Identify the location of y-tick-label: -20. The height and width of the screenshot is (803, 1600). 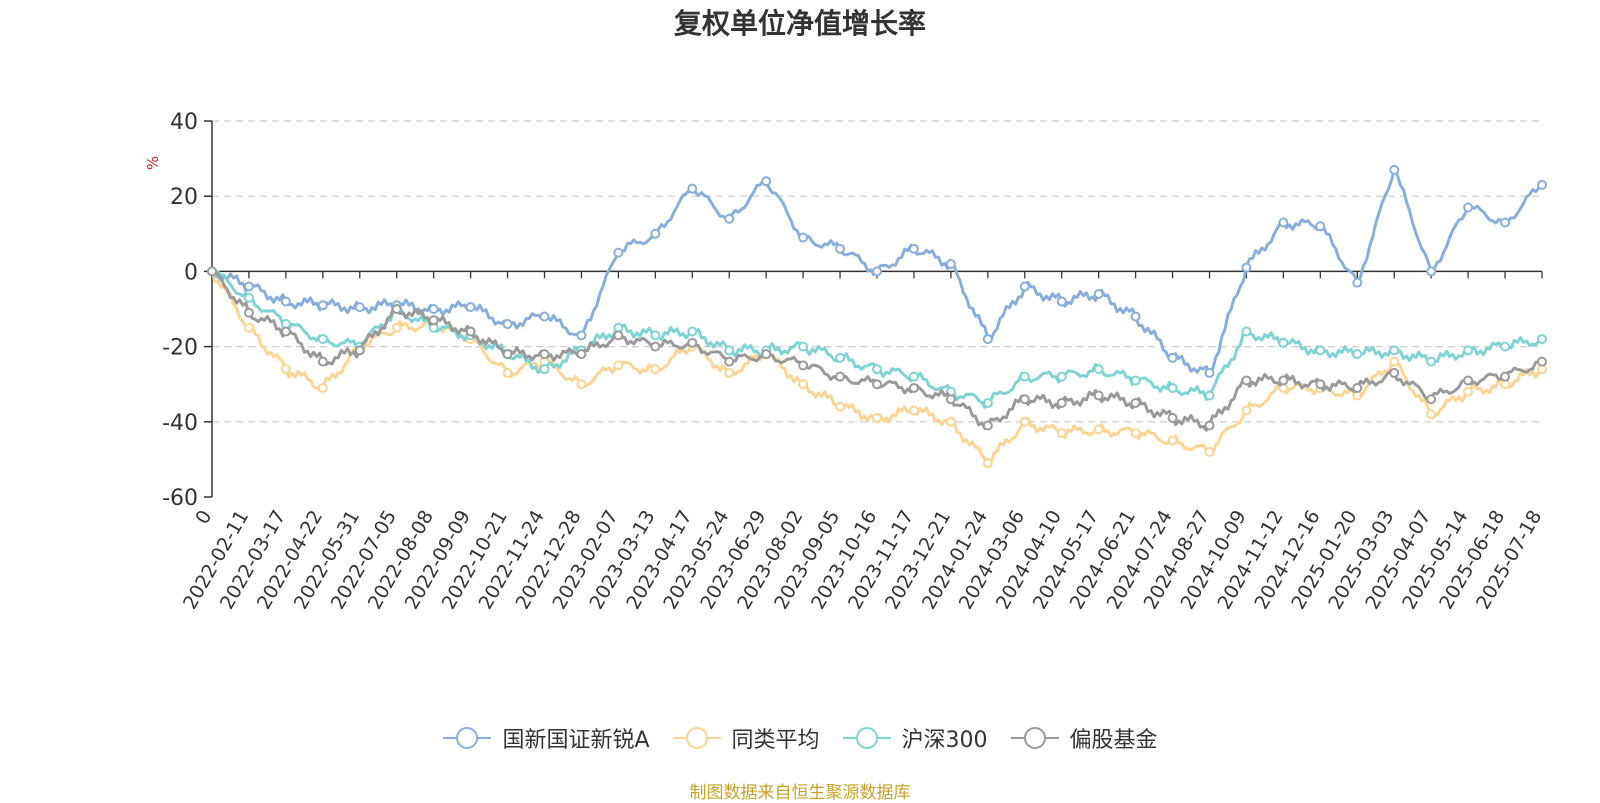
(180, 348).